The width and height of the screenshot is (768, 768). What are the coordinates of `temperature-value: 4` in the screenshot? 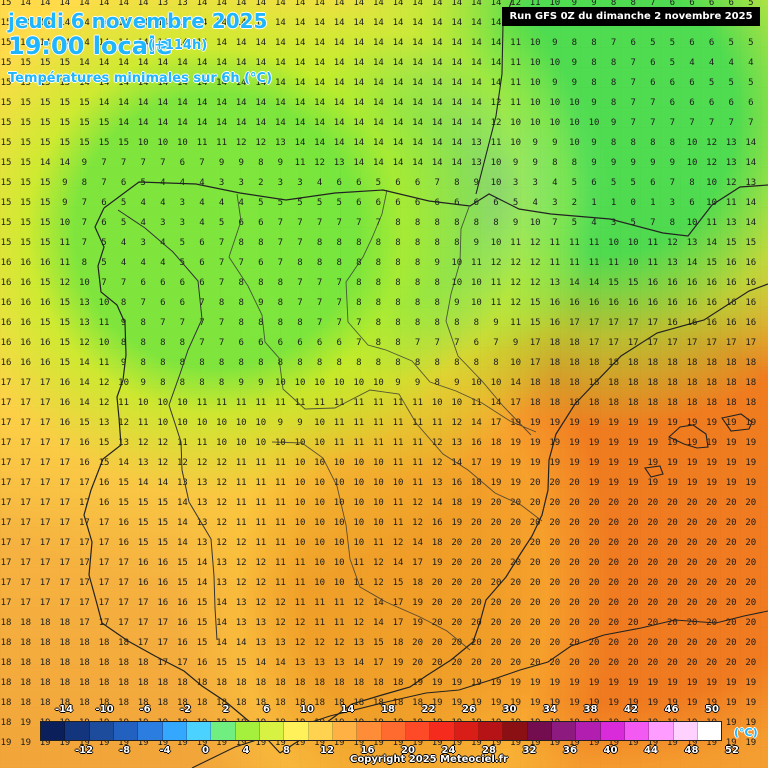 It's located at (241, 203).